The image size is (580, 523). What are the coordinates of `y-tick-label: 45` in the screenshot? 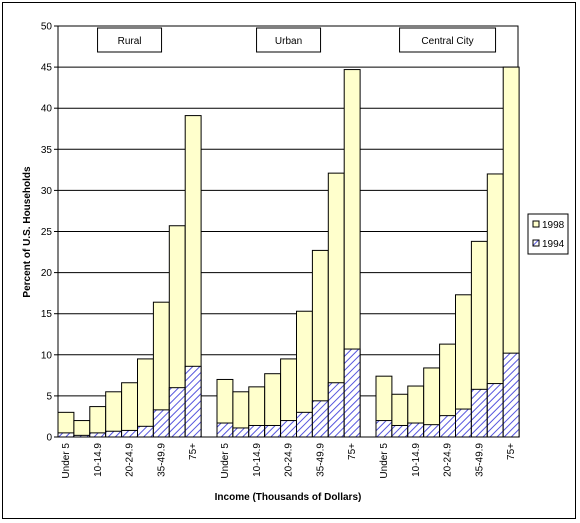 It's located at (47, 68).